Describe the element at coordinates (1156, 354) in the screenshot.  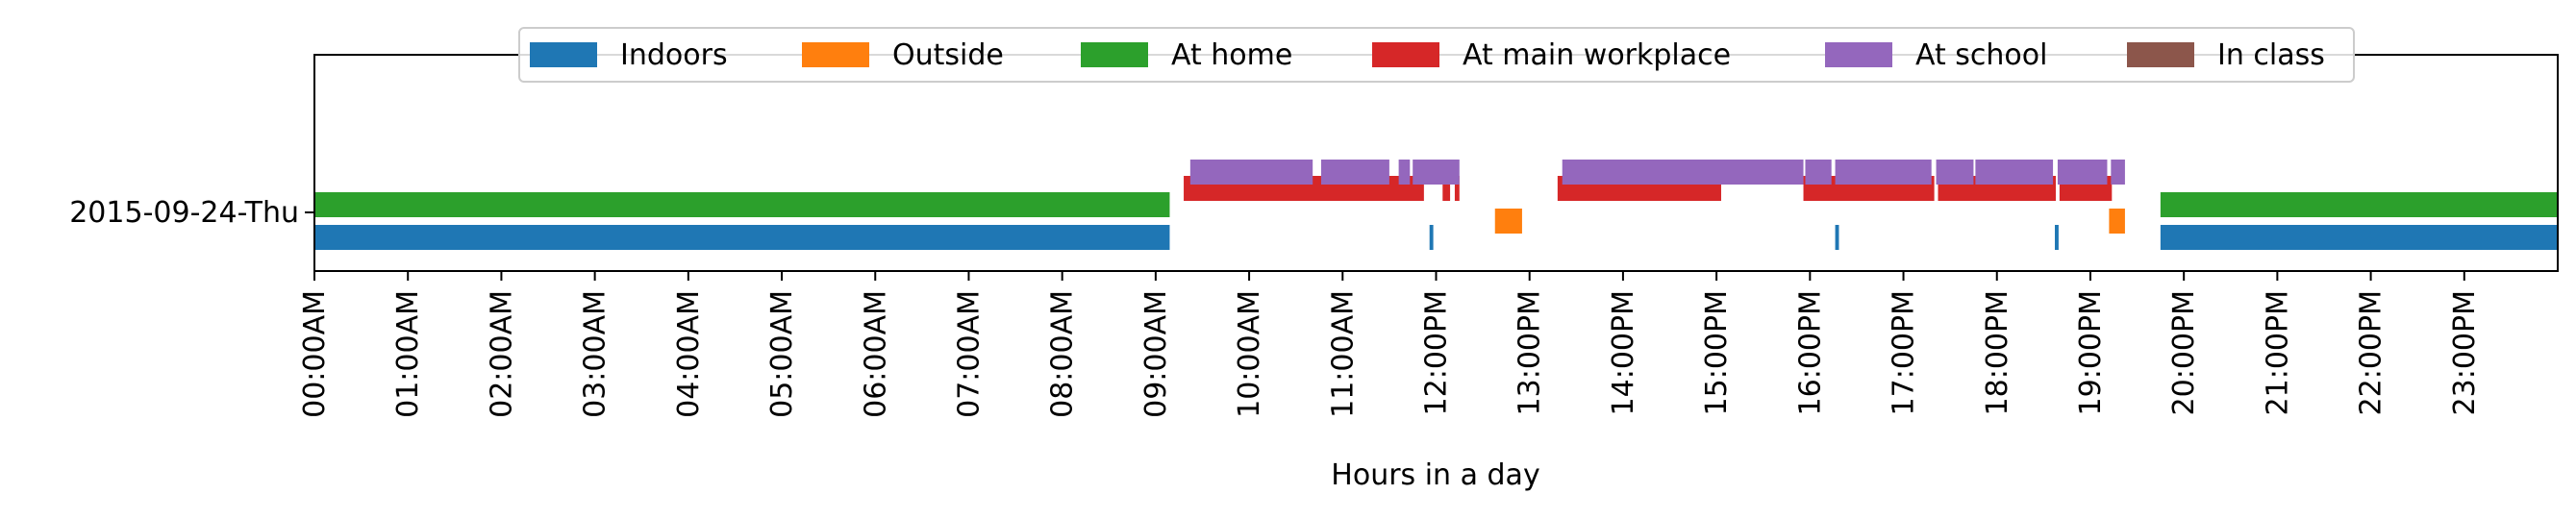
I see `x-tick-label-9: 09:00AM` at that location.